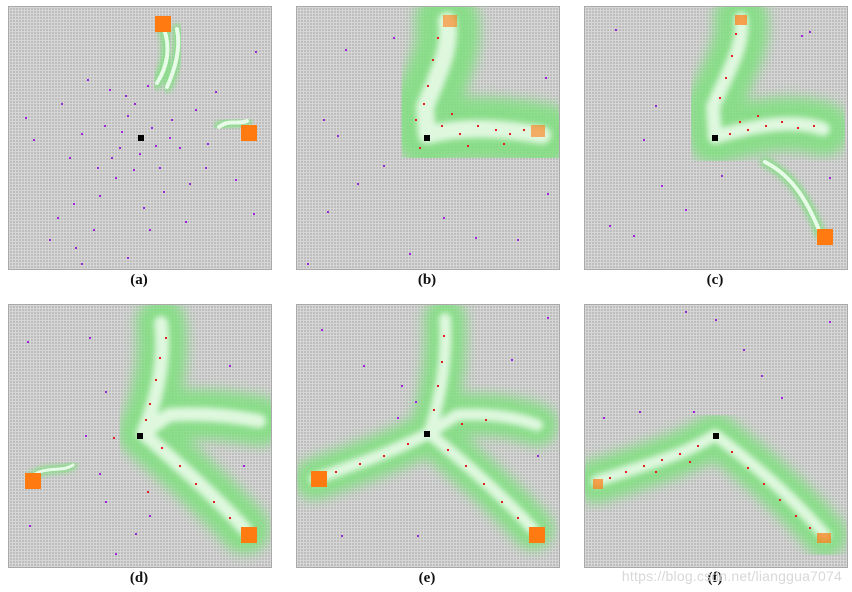 Image resolution: width=852 pixels, height=592 pixels. I want to click on map-b, so click(433, 136).